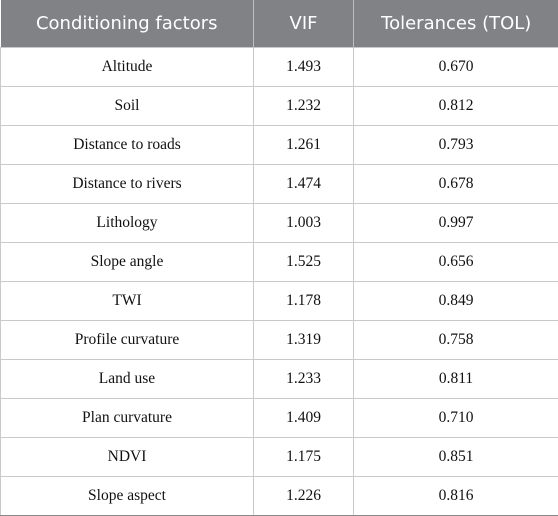  Describe the element at coordinates (456, 24) in the screenshot. I see `header-tolerances: Tolerances (TOL)` at that location.